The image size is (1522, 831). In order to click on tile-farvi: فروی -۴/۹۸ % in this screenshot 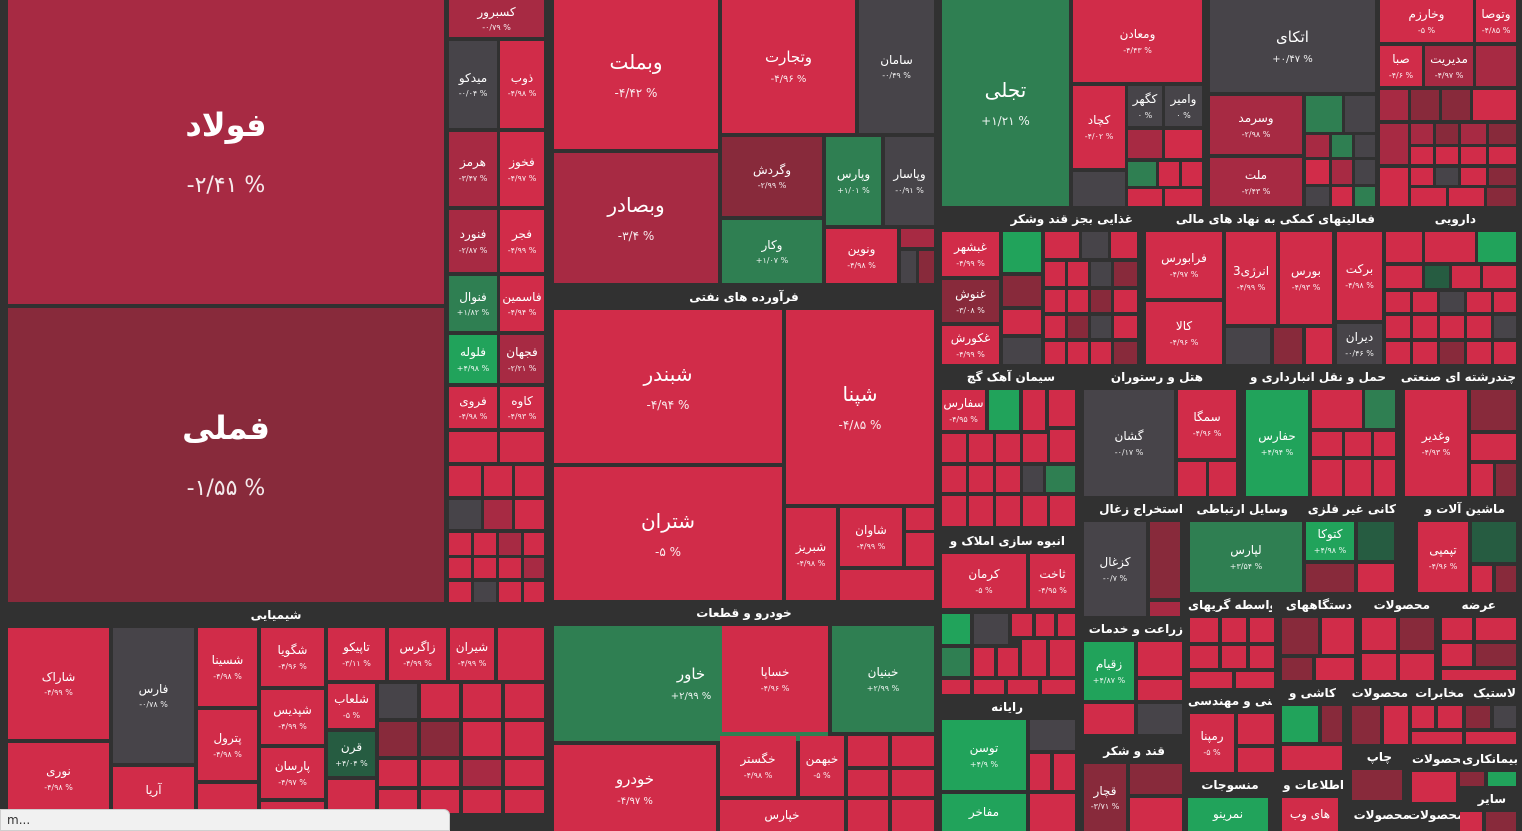, I will do `click(473, 407)`.